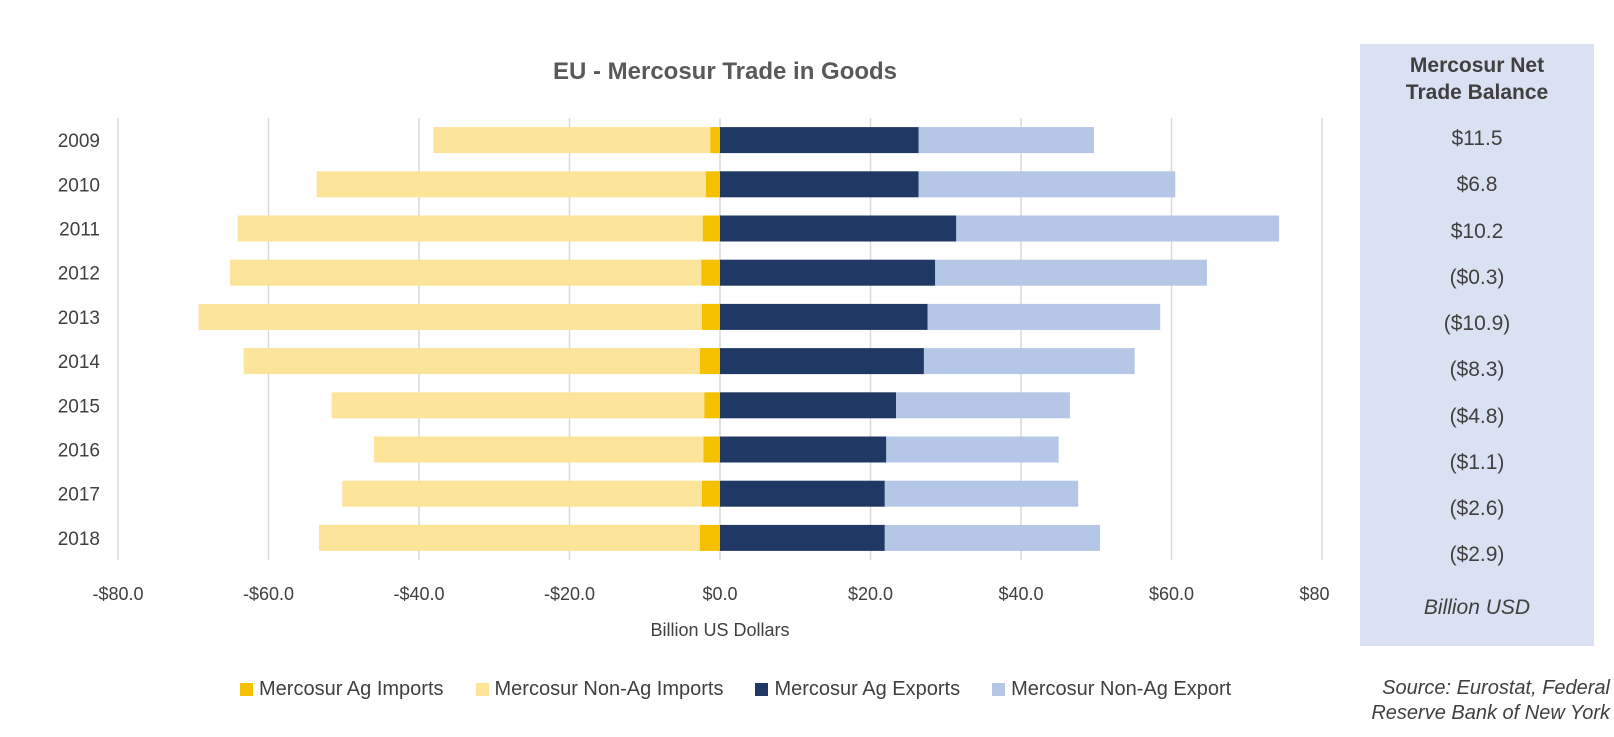 Image resolution: width=1614 pixels, height=737 pixels. I want to click on legend-label: Mercosur Ag Exports, so click(867, 688).